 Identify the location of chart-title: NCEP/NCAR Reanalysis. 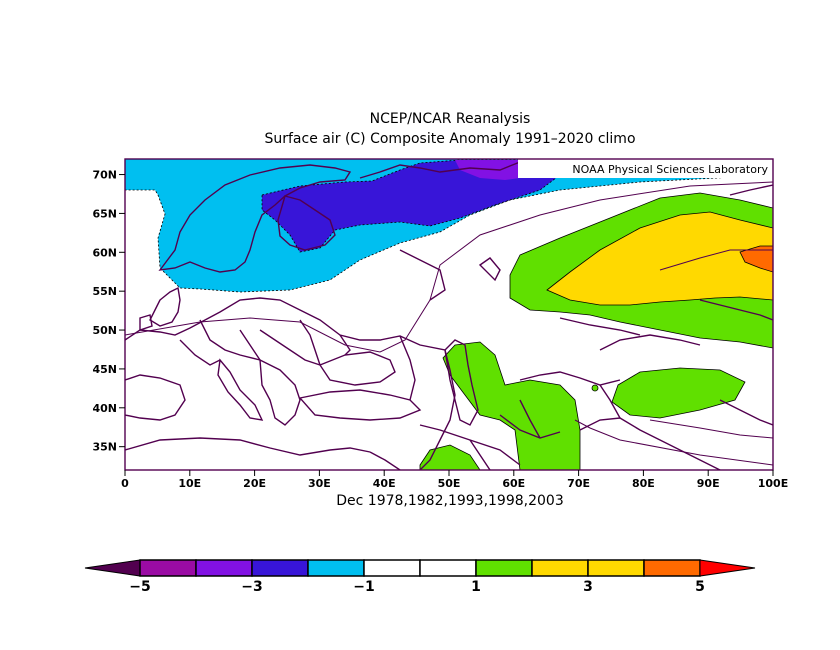
(450, 119).